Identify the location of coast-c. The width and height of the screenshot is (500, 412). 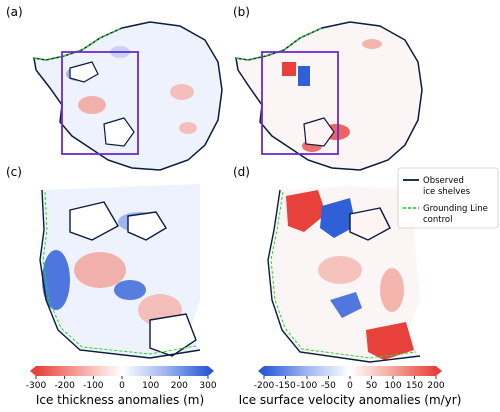
(120, 274).